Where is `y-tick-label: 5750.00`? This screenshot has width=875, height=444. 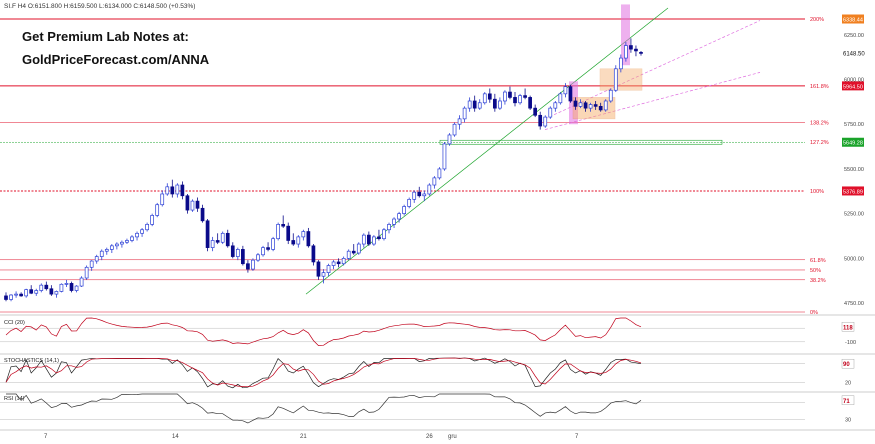
y-tick-label: 5750.00 is located at coordinates (854, 125).